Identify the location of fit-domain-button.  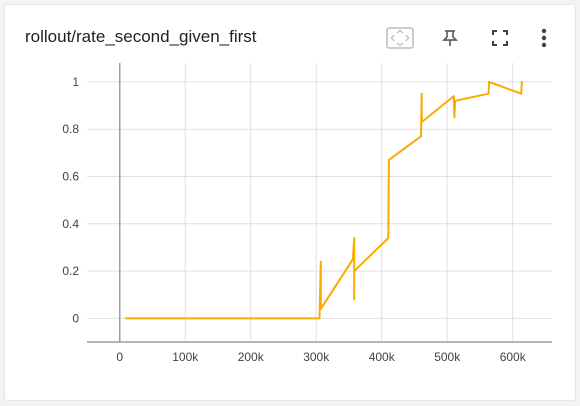
(400, 38).